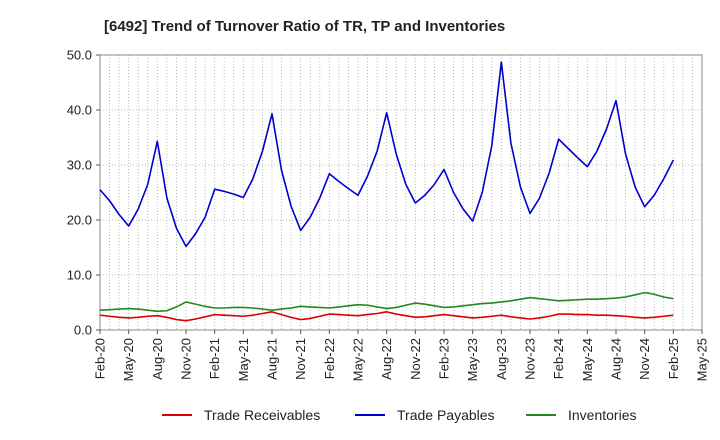 Image resolution: width=720 pixels, height=440 pixels. Describe the element at coordinates (272, 359) in the screenshot. I see `x-tick-label: Aug-21` at that location.